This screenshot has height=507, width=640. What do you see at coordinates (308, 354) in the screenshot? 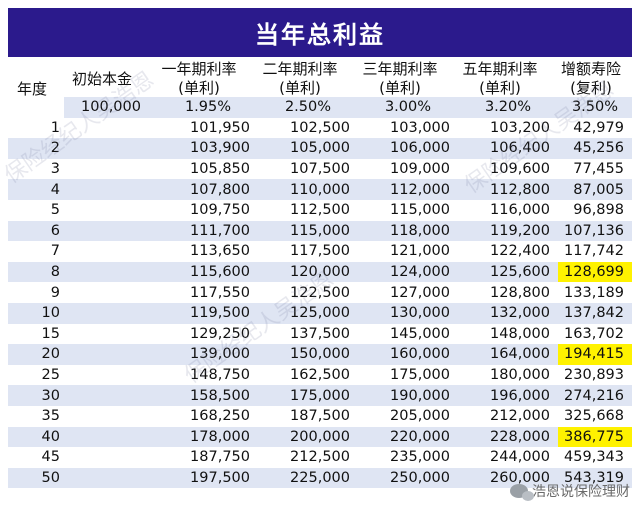
I see `value-cell: 150,000` at bounding box center [308, 354].